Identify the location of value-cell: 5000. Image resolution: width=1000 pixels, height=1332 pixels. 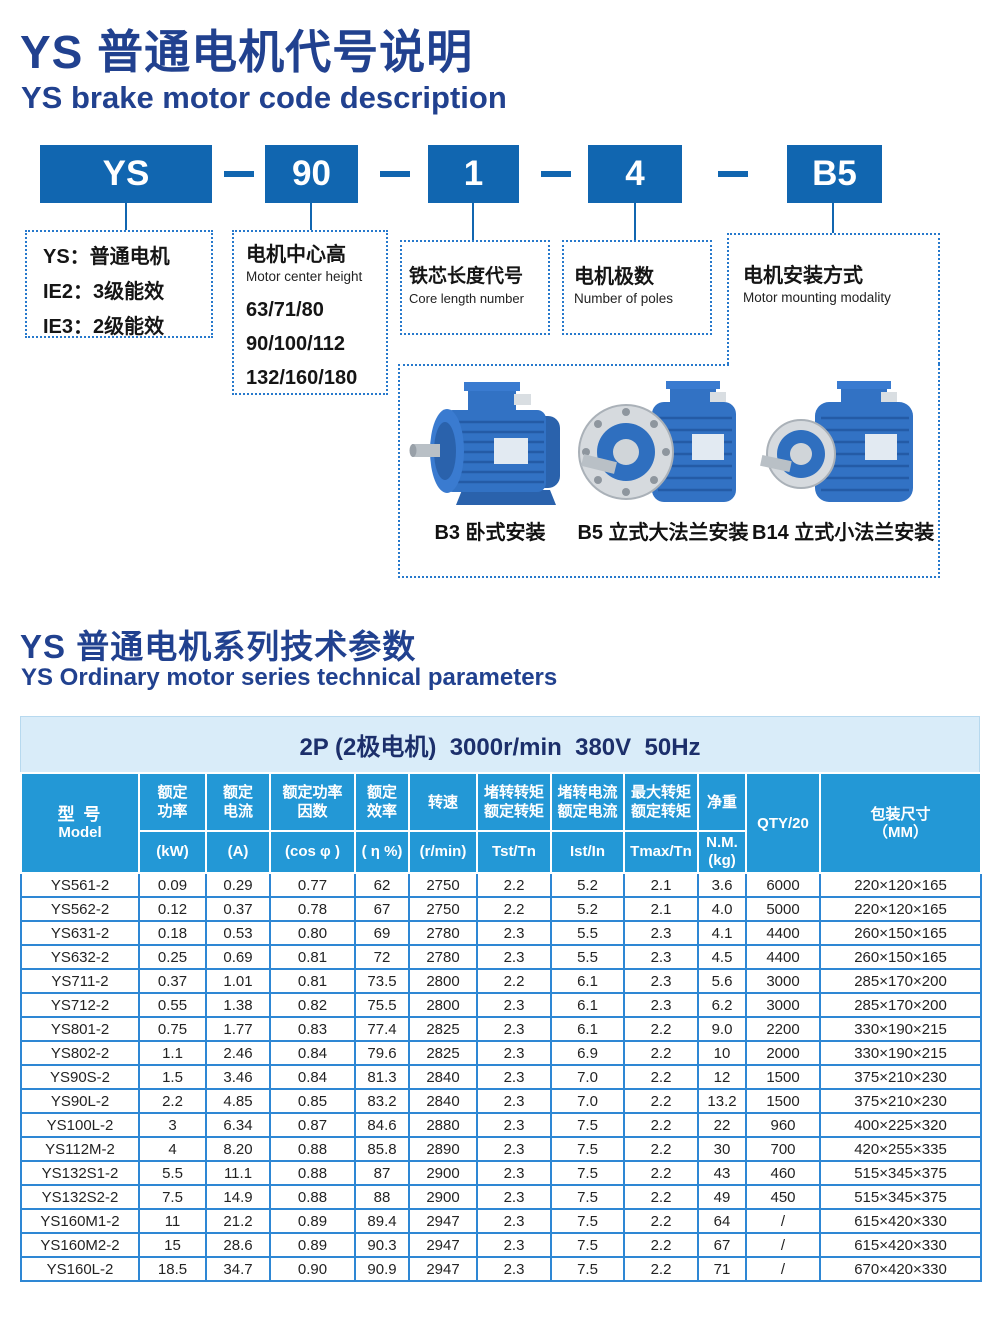
(783, 909).